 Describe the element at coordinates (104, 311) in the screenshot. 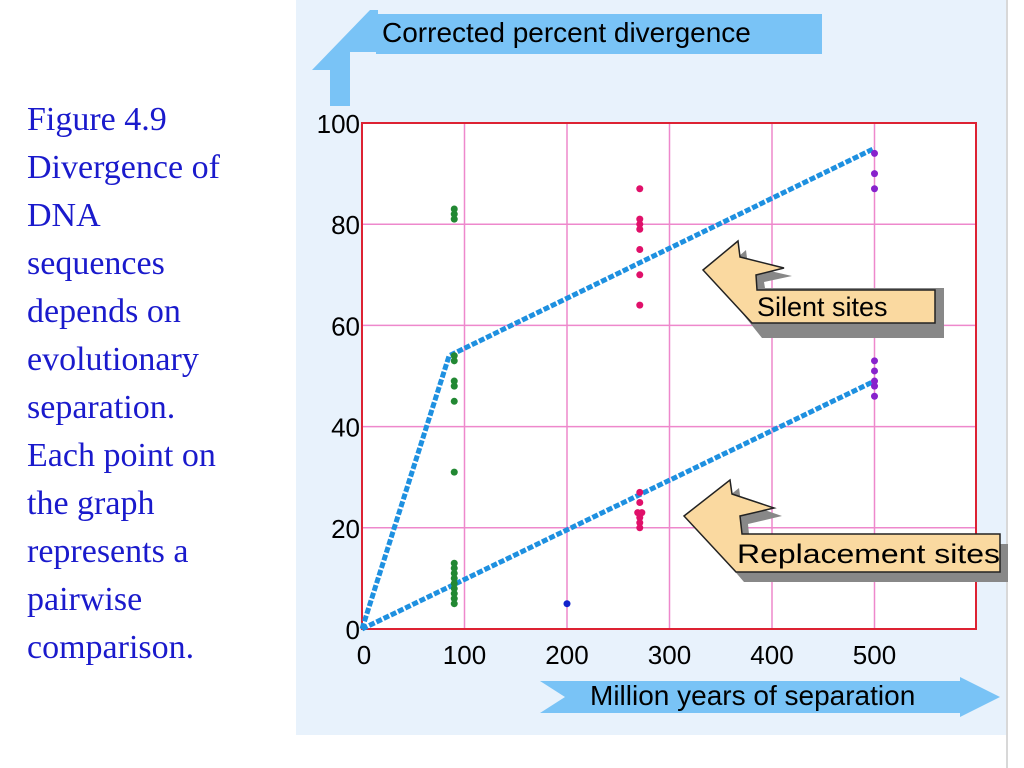

I see `caption-line: depends on` at that location.